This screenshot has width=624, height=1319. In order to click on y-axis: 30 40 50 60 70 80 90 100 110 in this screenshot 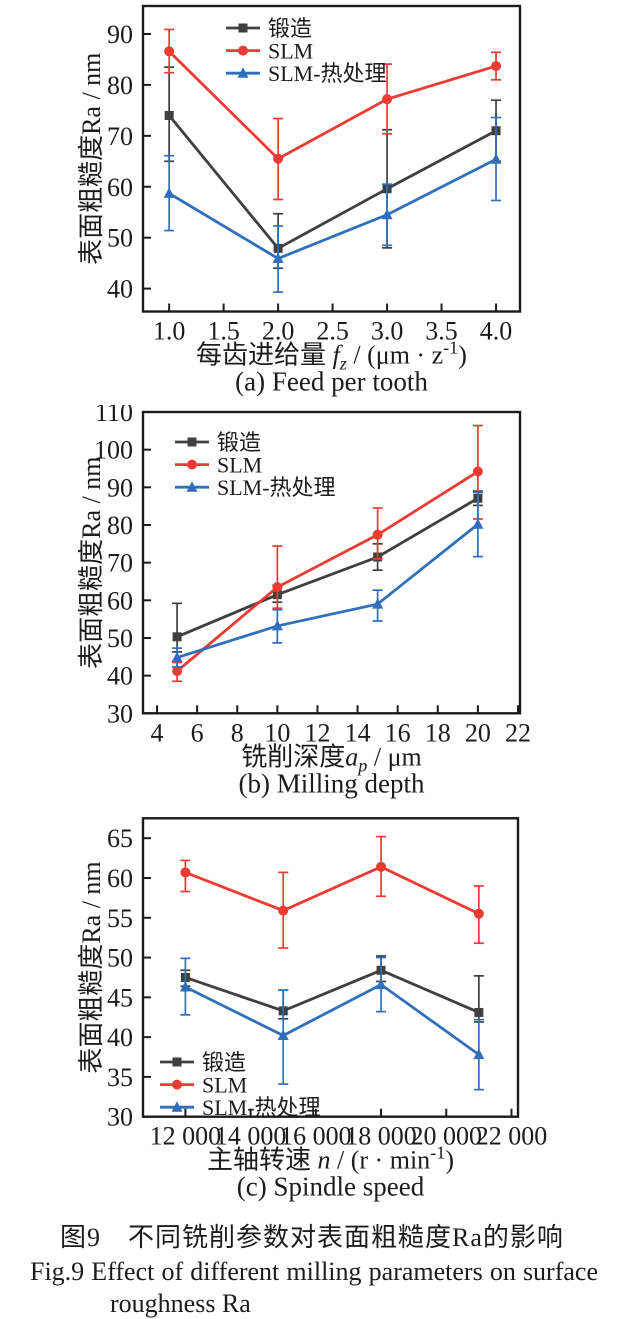, I will do `click(122, 566)`.